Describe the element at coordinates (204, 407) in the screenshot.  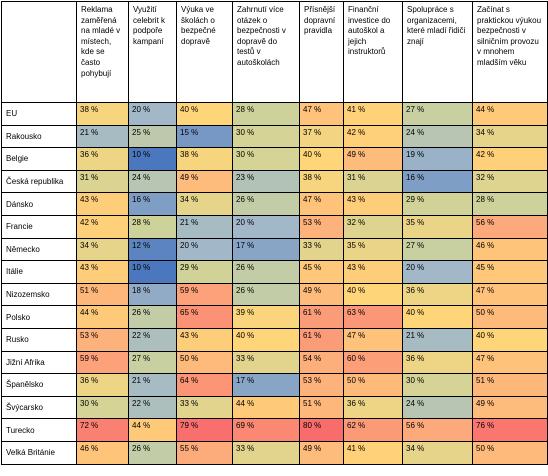
I see `heatmap-cell: 33 %` at that location.